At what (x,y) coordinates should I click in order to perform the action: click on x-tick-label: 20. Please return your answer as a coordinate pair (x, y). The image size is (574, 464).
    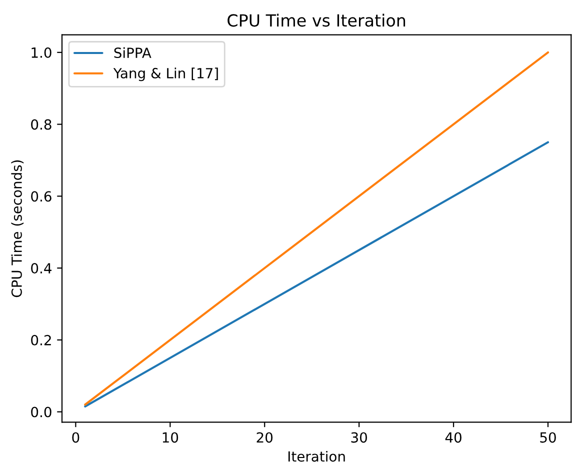
    Looking at the image, I should click on (264, 437).